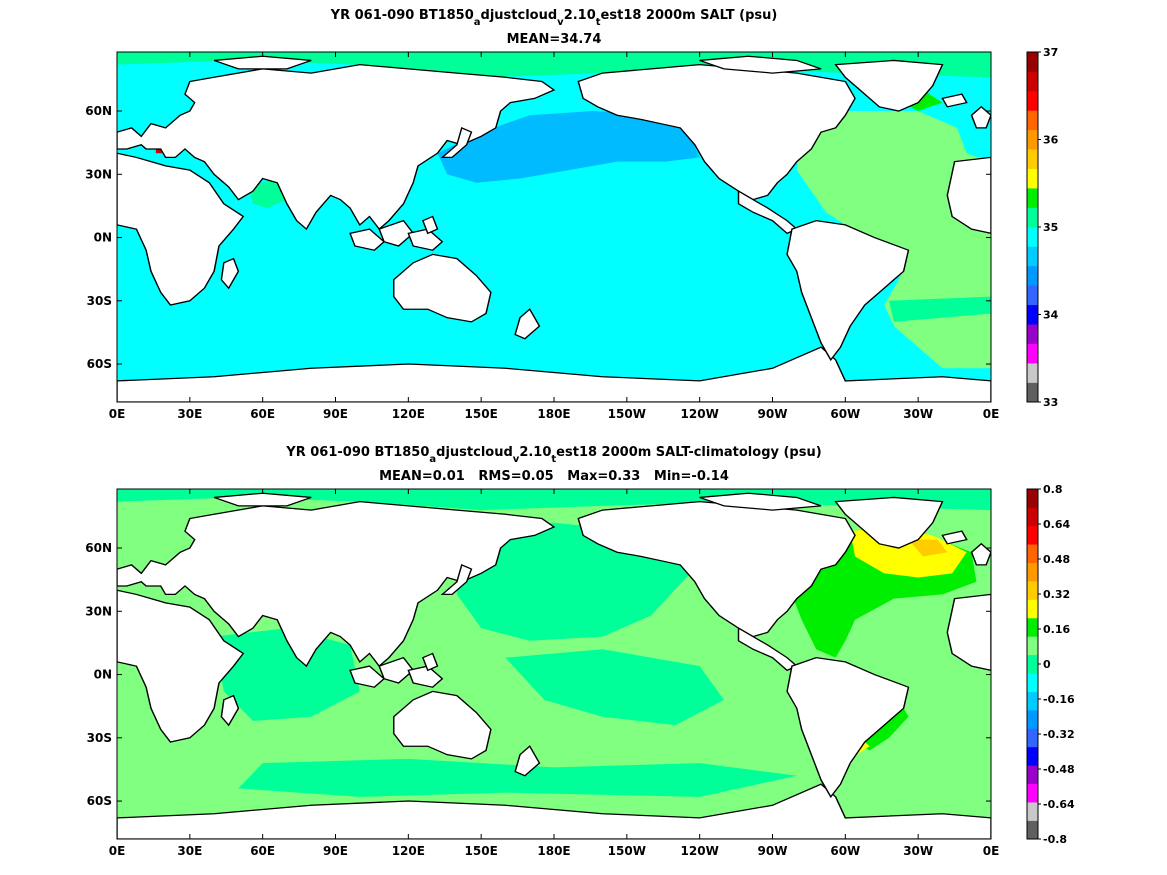 This screenshot has height=875, width=1167. Describe the element at coordinates (481, 414) in the screenshot. I see `x-tick-label: 150E` at that location.